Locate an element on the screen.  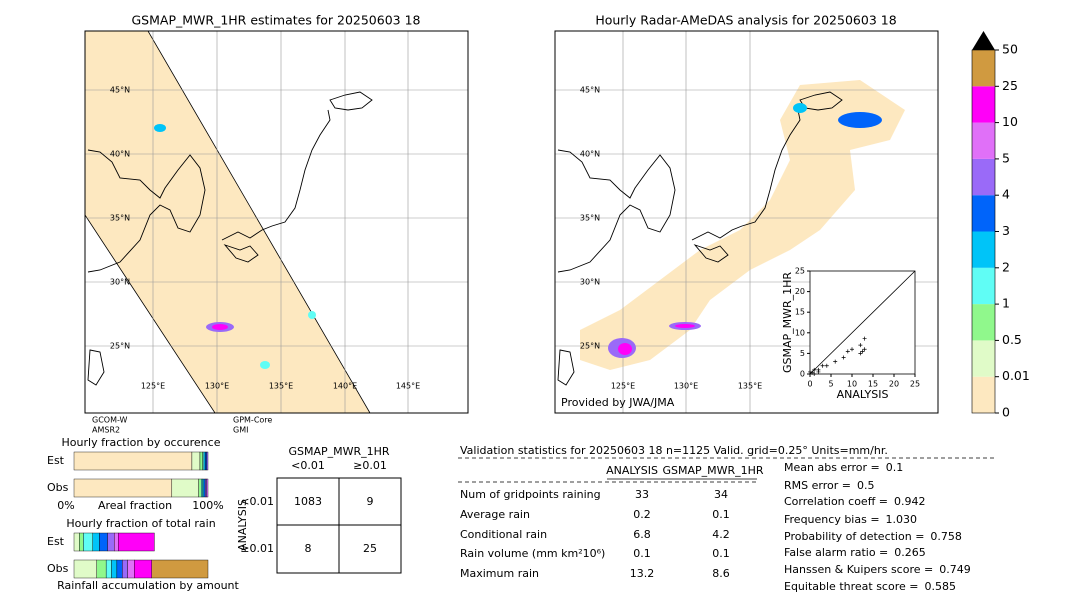
colorbar-label: 5 is located at coordinates (1006, 157).